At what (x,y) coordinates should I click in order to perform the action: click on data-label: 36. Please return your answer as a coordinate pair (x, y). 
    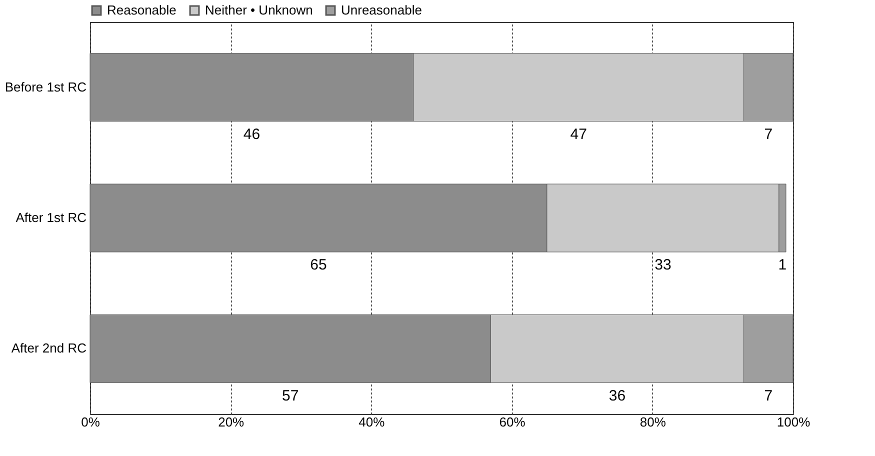
    Looking at the image, I should click on (617, 395).